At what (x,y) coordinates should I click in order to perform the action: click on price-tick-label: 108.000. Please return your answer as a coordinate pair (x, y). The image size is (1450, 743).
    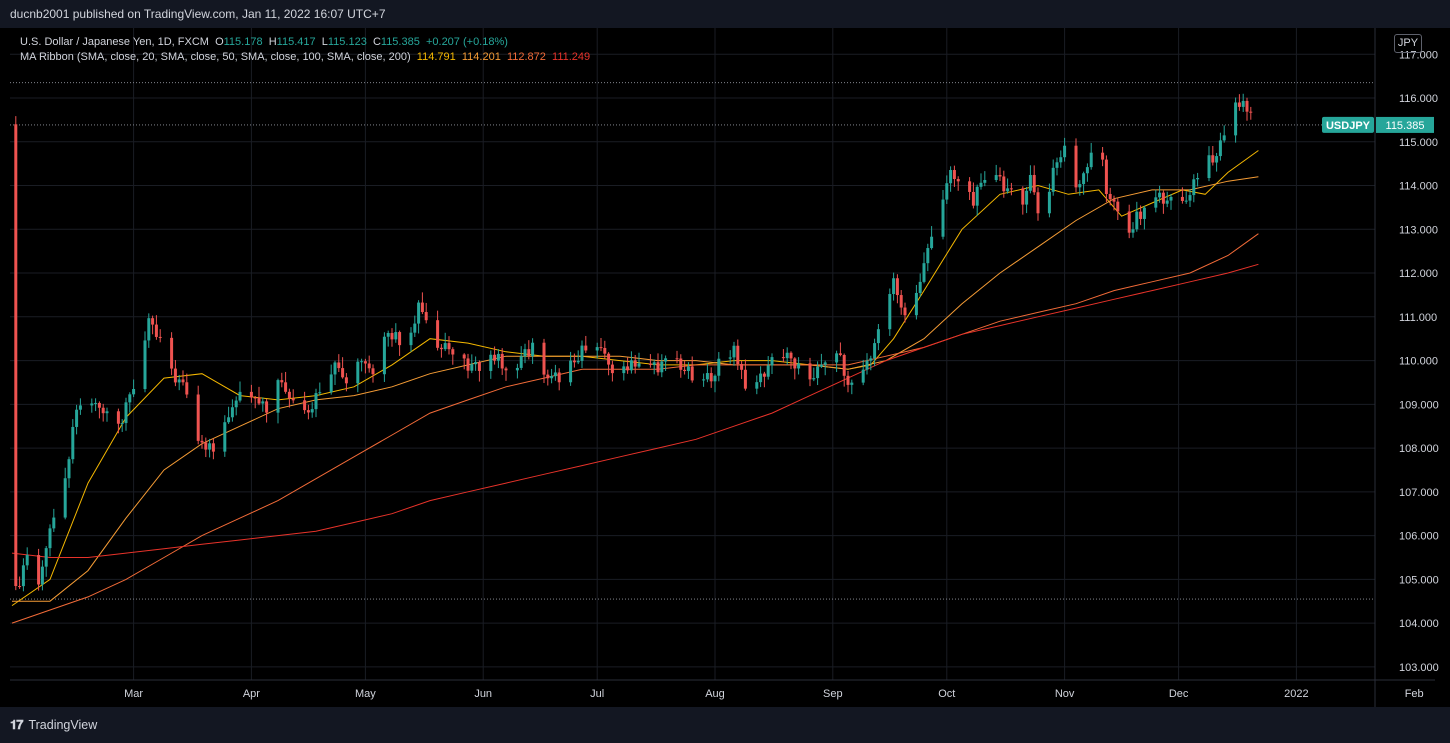
    Looking at the image, I should click on (1419, 449).